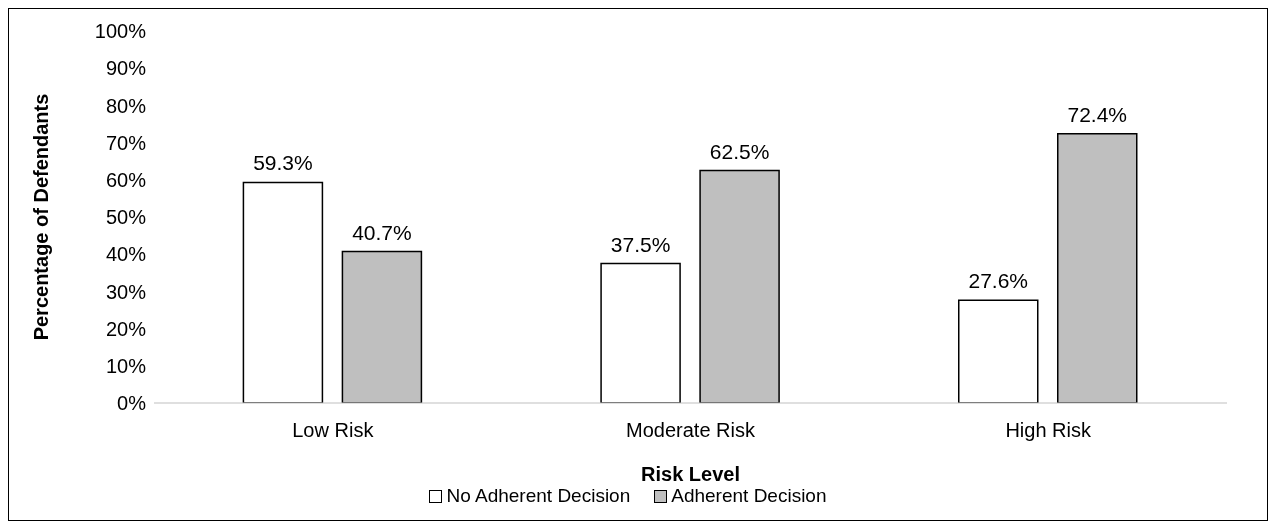  I want to click on y-tick-label: 60%, so click(126, 179).